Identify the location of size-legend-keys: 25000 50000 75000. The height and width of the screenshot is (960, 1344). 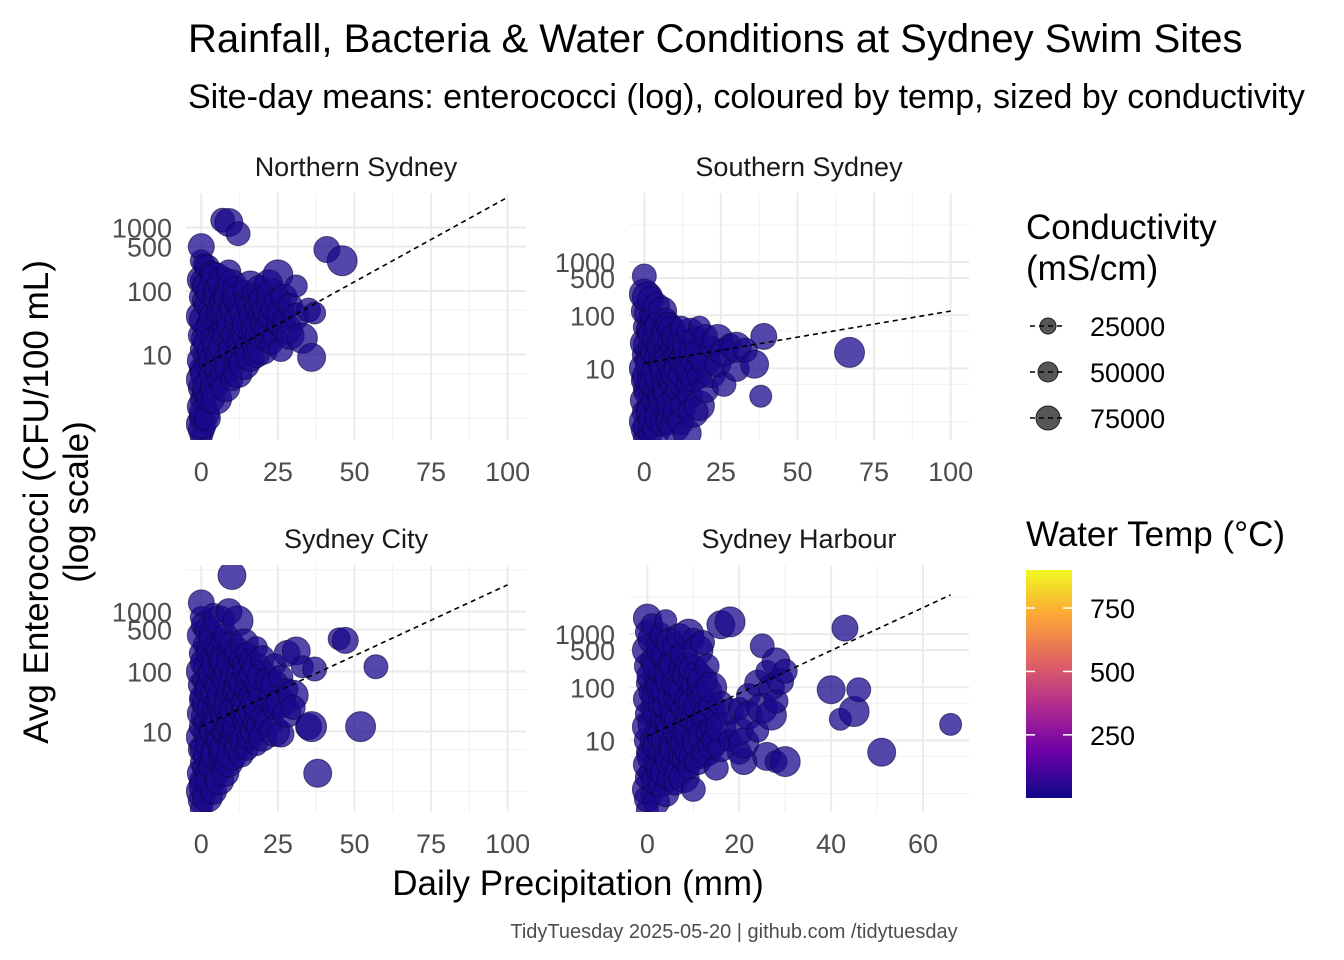
(1097, 373).